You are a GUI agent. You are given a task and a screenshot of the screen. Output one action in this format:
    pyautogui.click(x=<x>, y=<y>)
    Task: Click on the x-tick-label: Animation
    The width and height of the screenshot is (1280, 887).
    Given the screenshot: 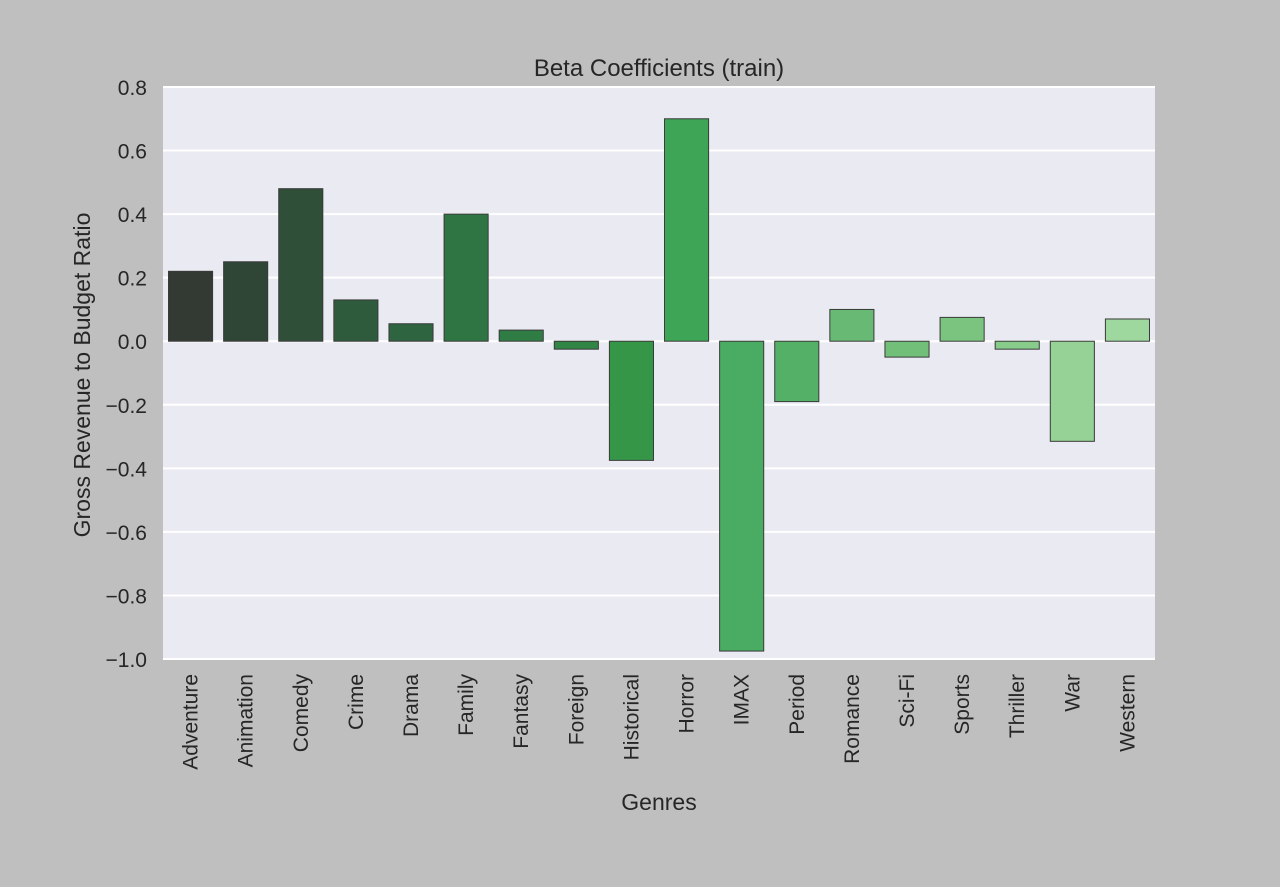 What is the action you would take?
    pyautogui.click(x=246, y=720)
    